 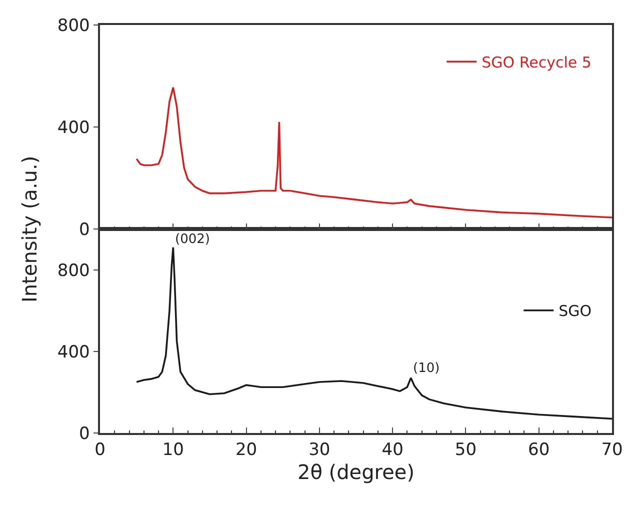 What do you see at coordinates (173, 450) in the screenshot?
I see `x-tick-label: 10` at bounding box center [173, 450].